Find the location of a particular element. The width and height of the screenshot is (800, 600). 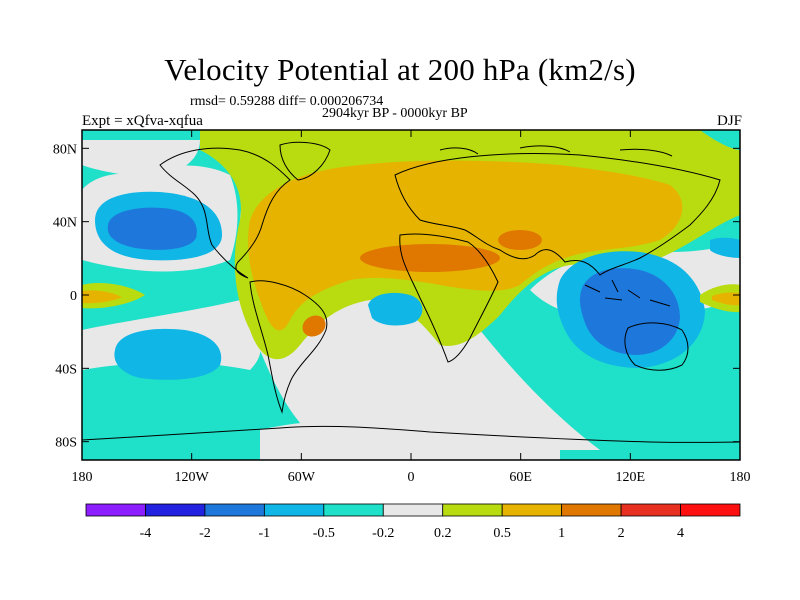

period-text: 2904kyr BP - 0000kyr BP is located at coordinates (395, 113).